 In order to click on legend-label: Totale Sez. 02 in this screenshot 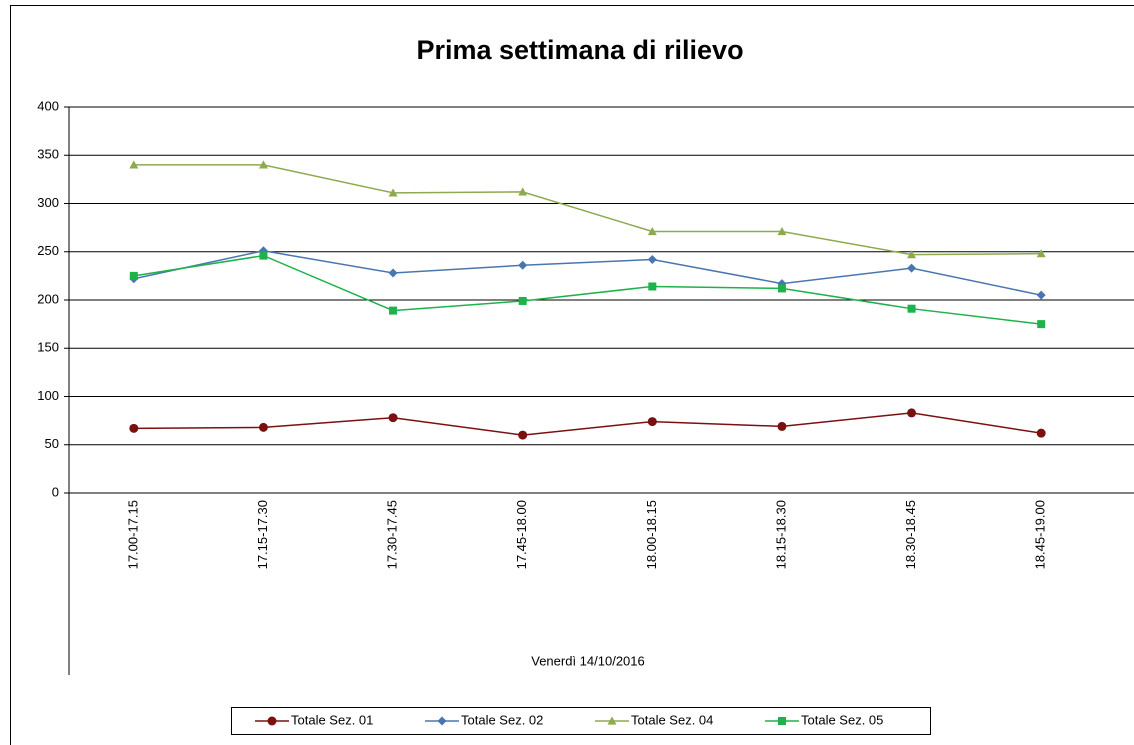, I will do `click(502, 719)`.